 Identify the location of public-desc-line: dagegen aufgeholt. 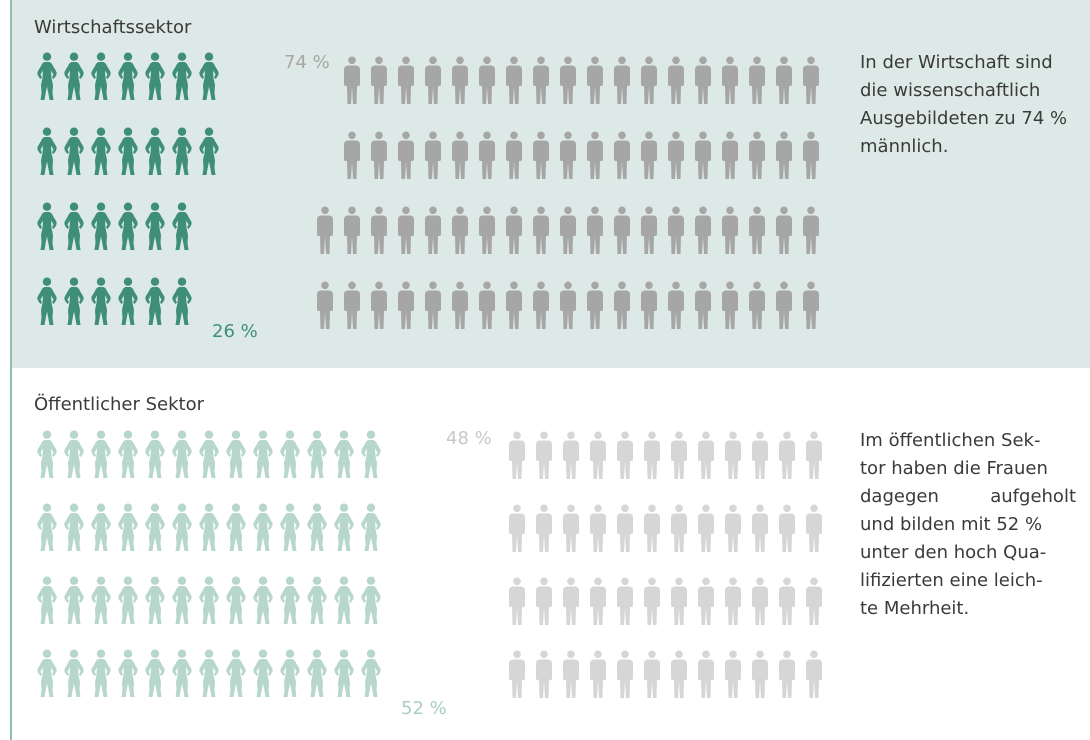
(968, 496).